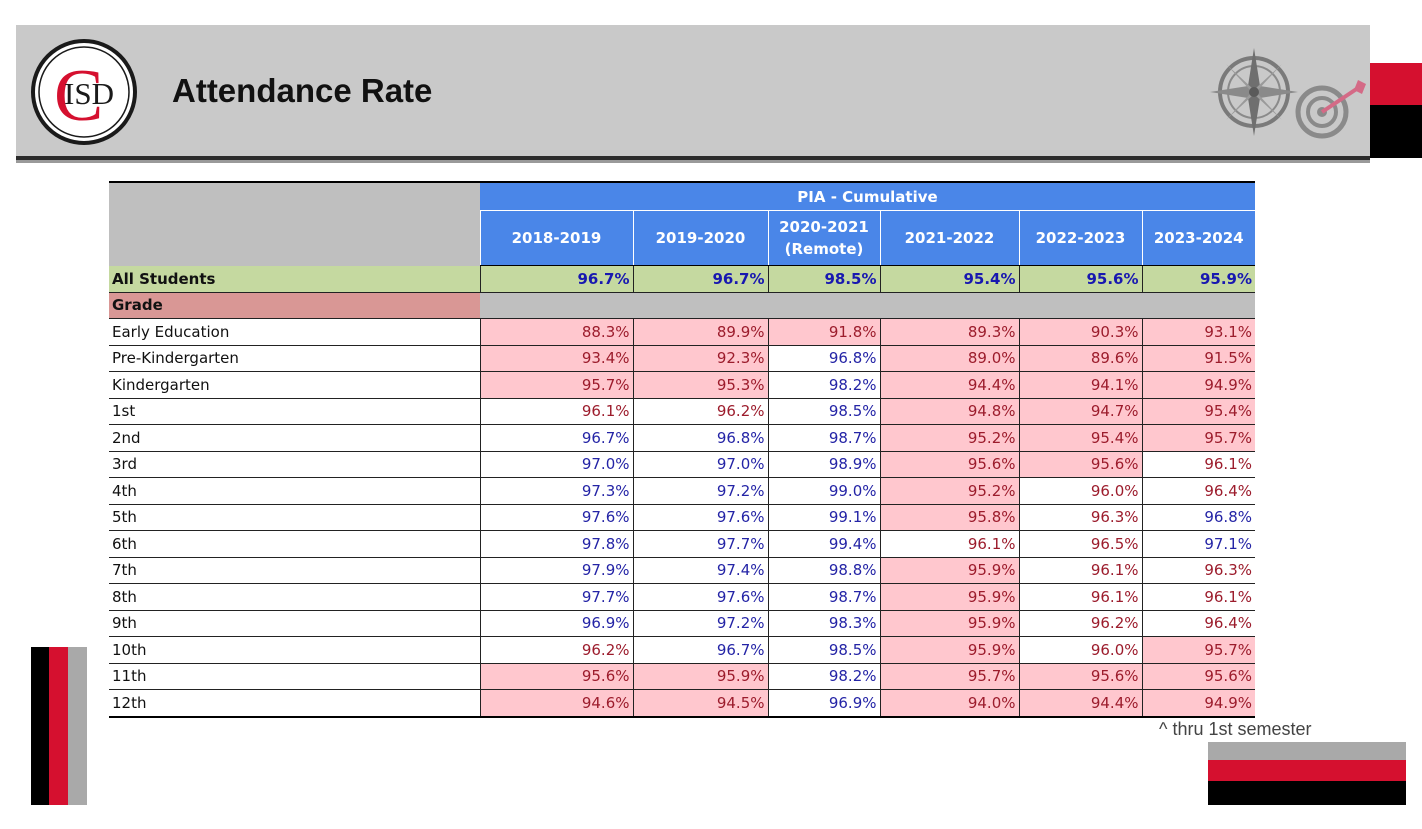 Image resolution: width=1422 pixels, height=829 pixels. I want to click on all-students-value: 95.9%, so click(1198, 279).